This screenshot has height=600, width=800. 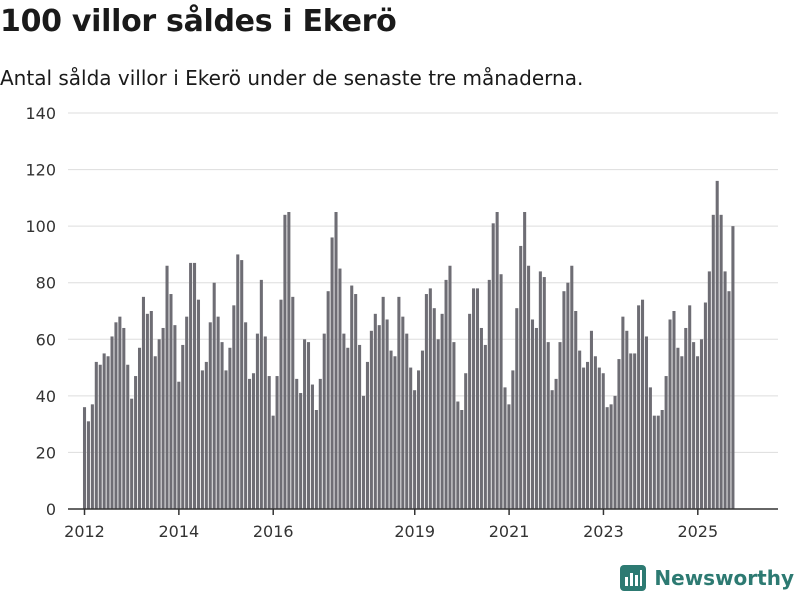 I want to click on y-tick-label: 120, so click(x=40, y=170).